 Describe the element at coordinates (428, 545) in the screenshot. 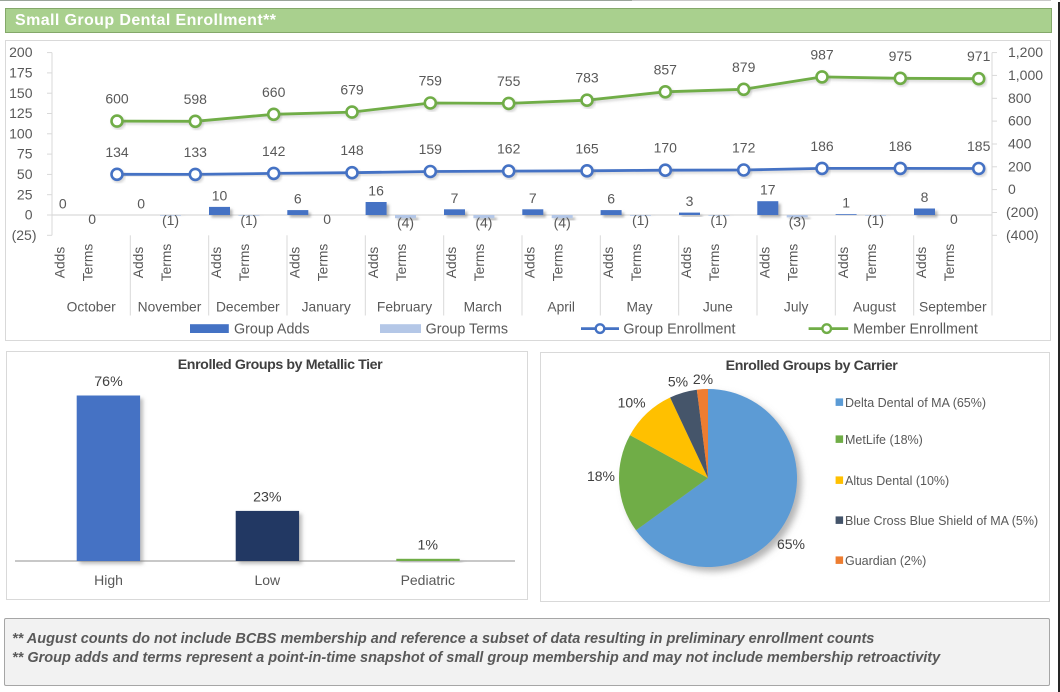

I see `svg-text: 1%` at that location.